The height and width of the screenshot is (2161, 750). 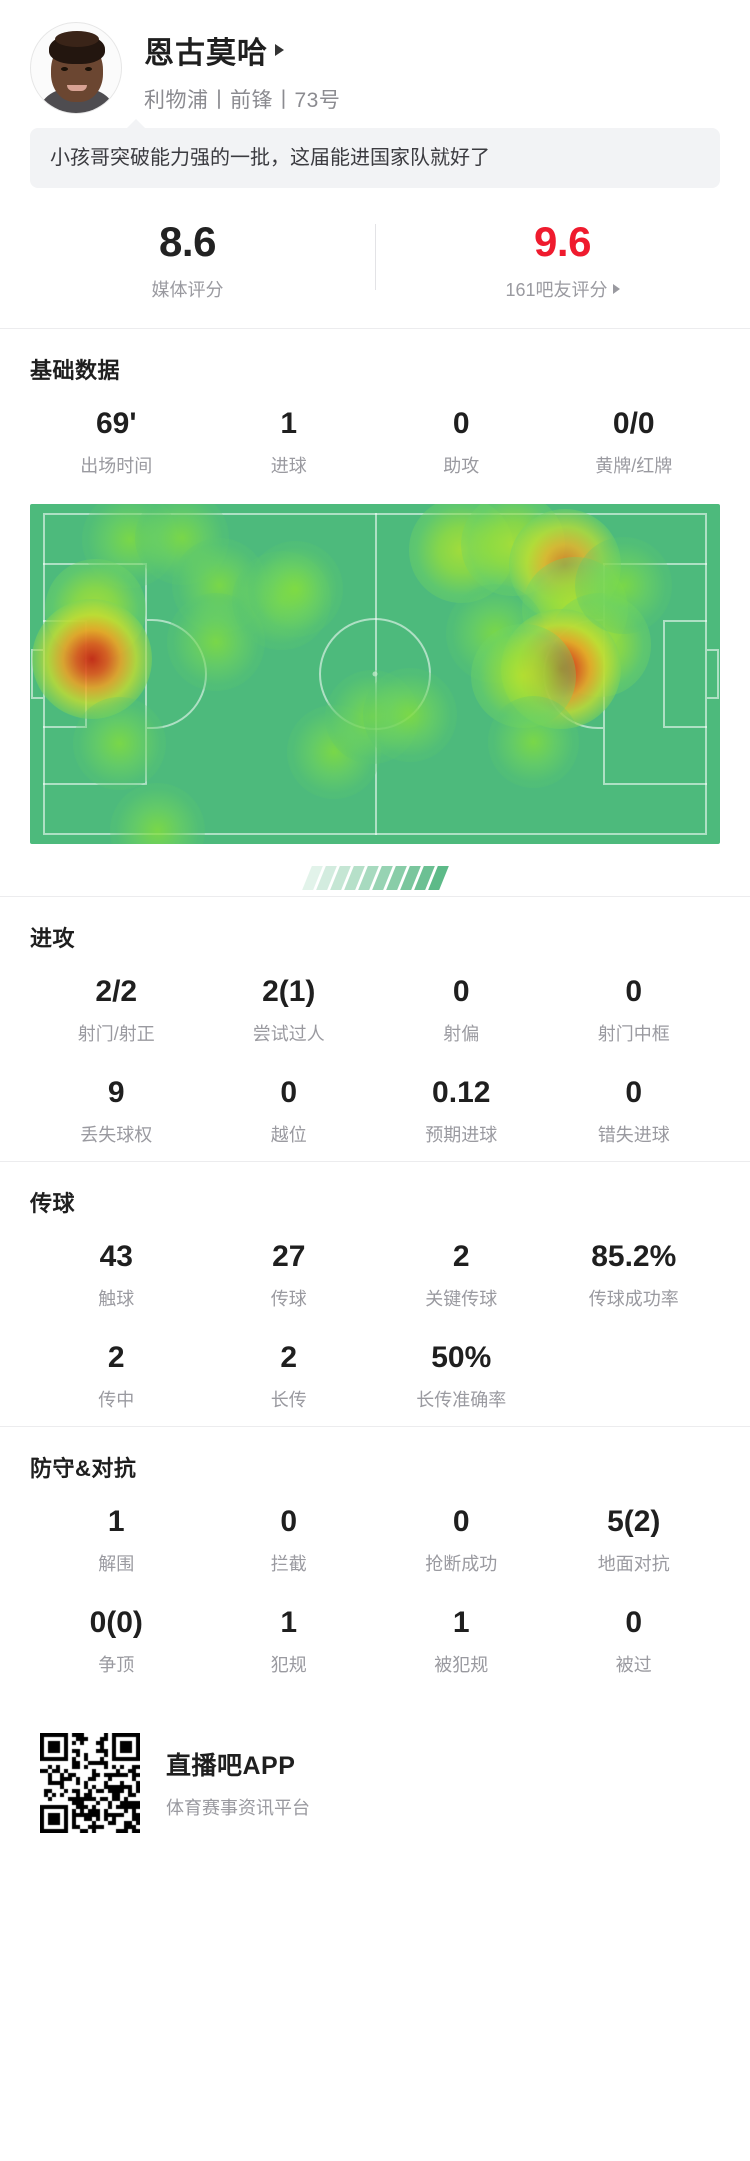 I want to click on stat-row: 9 丢失球权 0 越位 0.12 预期进球 0 错失进球, so click(x=375, y=1110).